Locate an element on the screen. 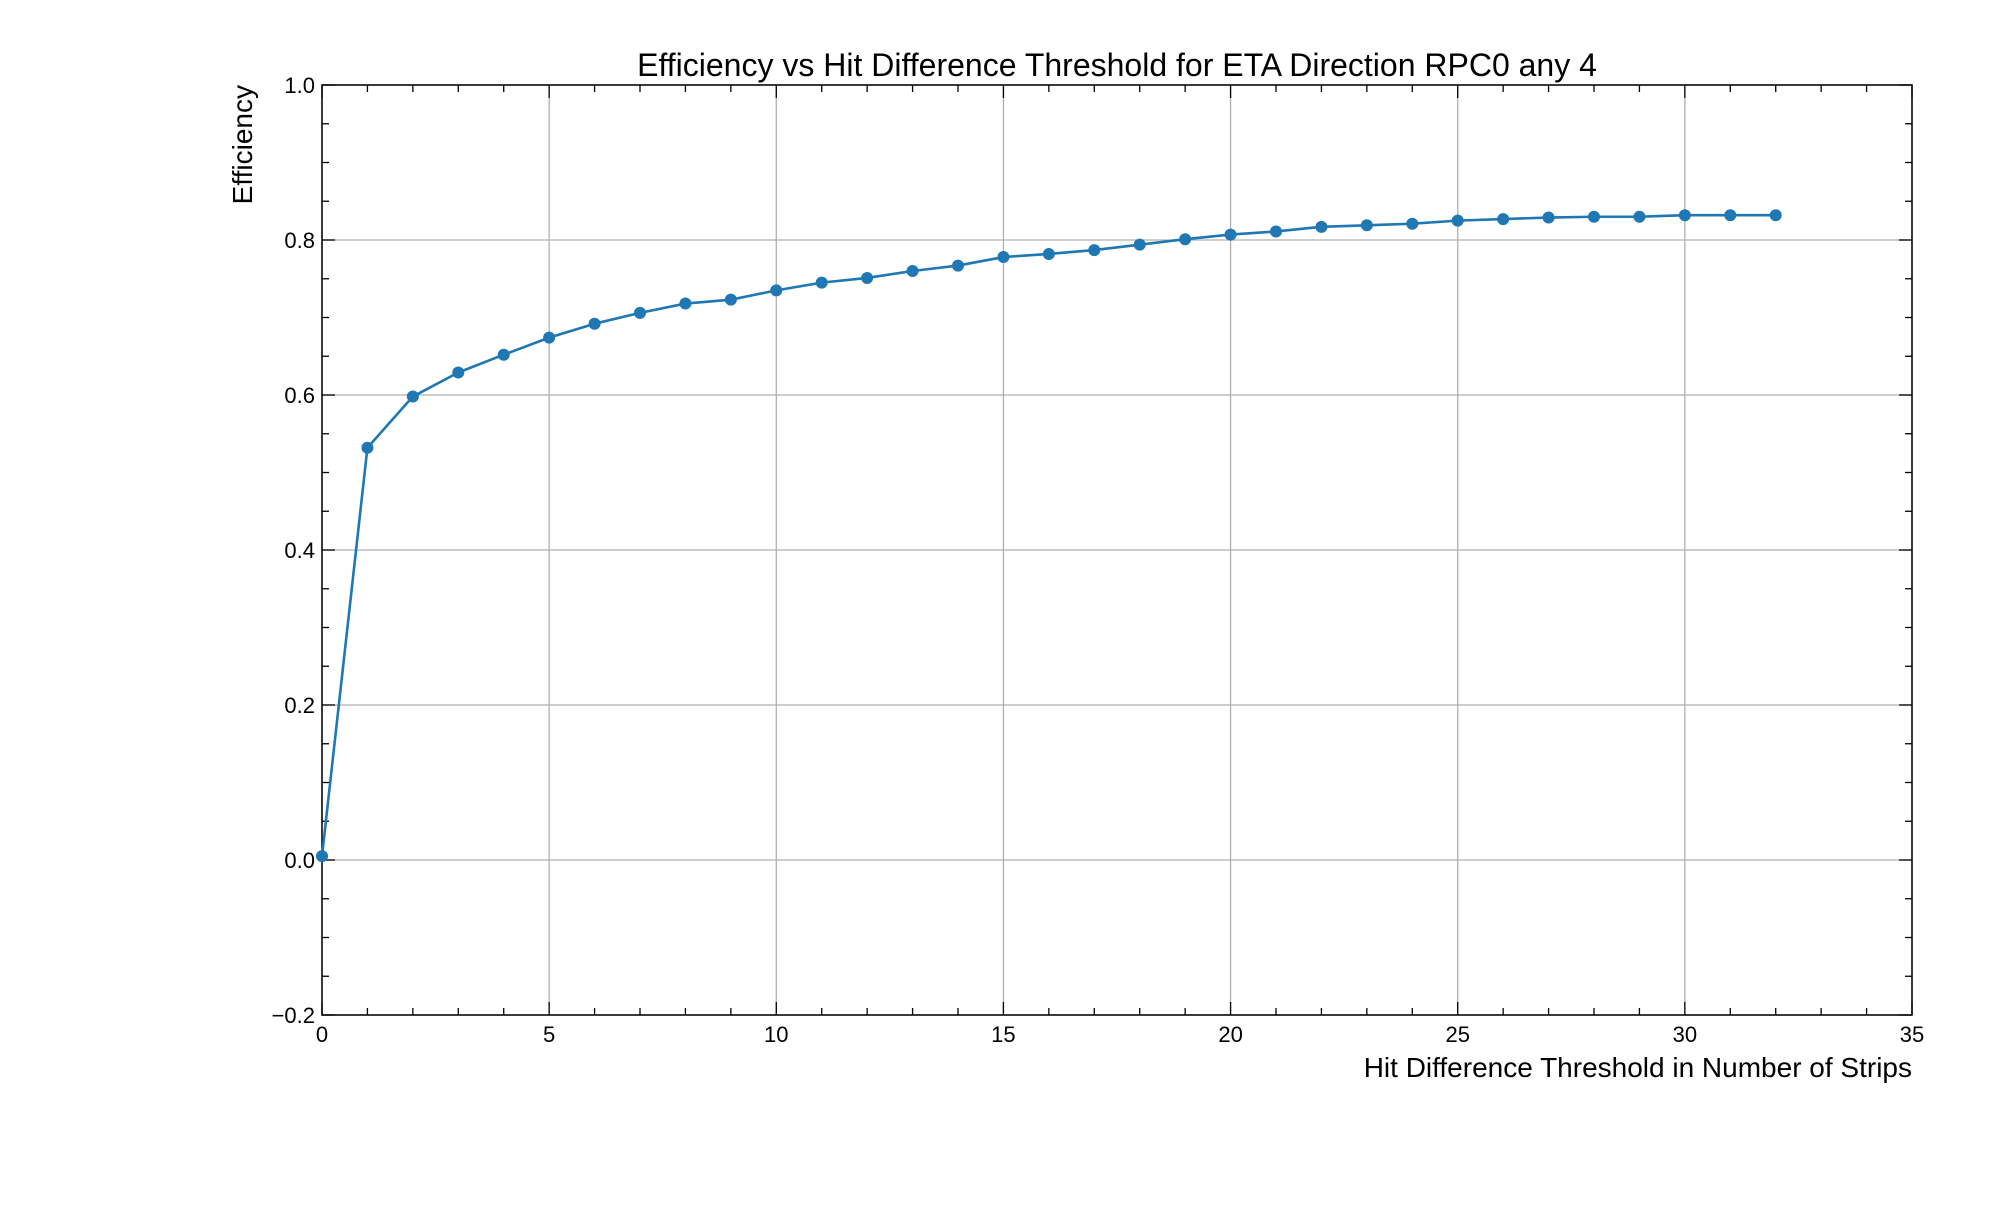 This screenshot has width=2000, height=1205. y-axis-label: Efficiency is located at coordinates (242, 144).